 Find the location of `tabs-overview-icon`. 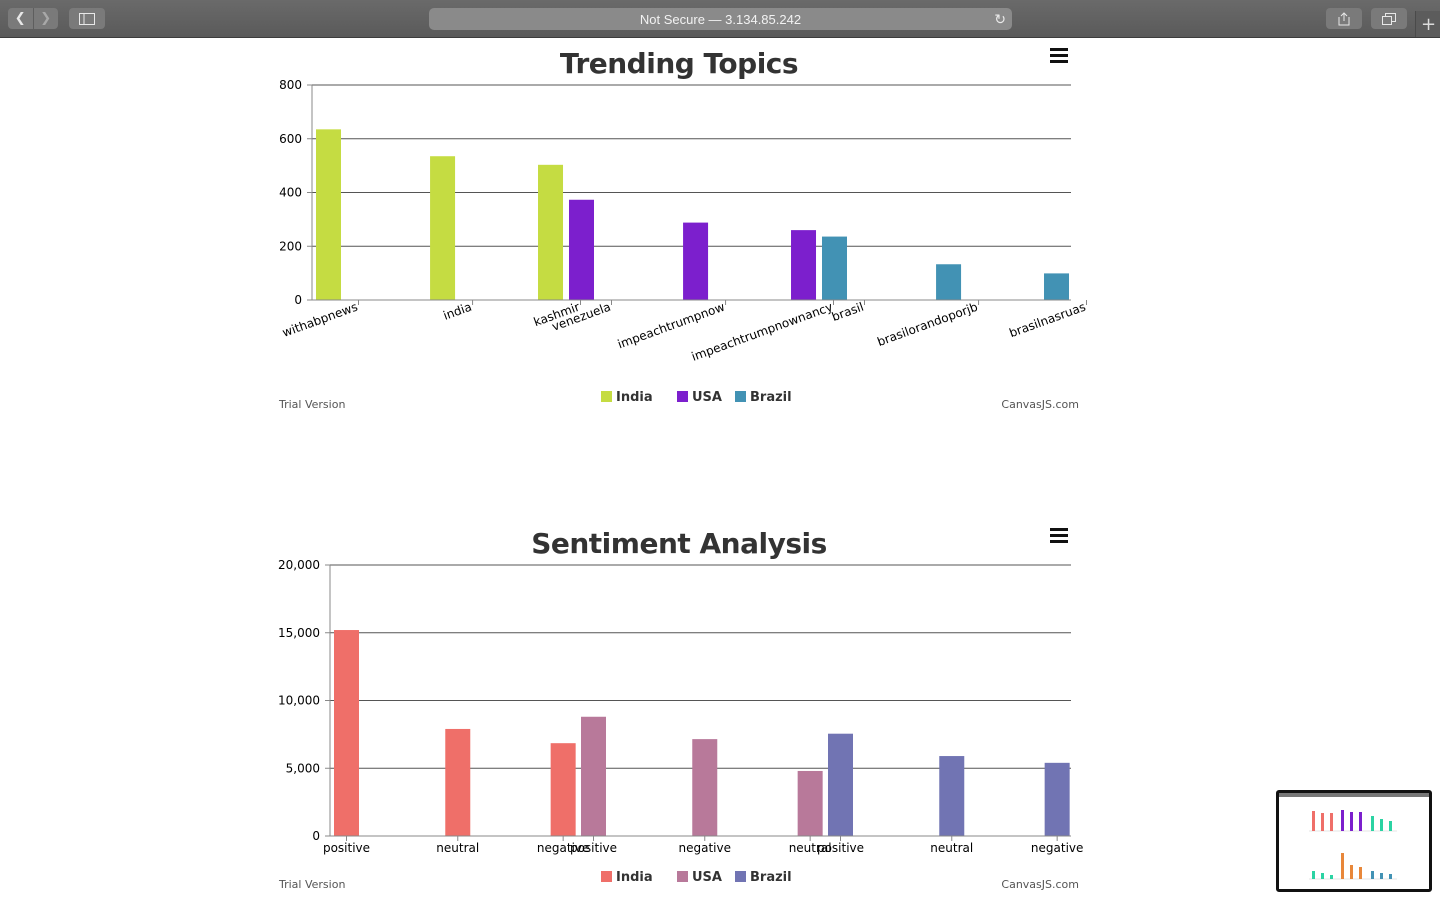

tabs-overview-icon is located at coordinates (1389, 18).